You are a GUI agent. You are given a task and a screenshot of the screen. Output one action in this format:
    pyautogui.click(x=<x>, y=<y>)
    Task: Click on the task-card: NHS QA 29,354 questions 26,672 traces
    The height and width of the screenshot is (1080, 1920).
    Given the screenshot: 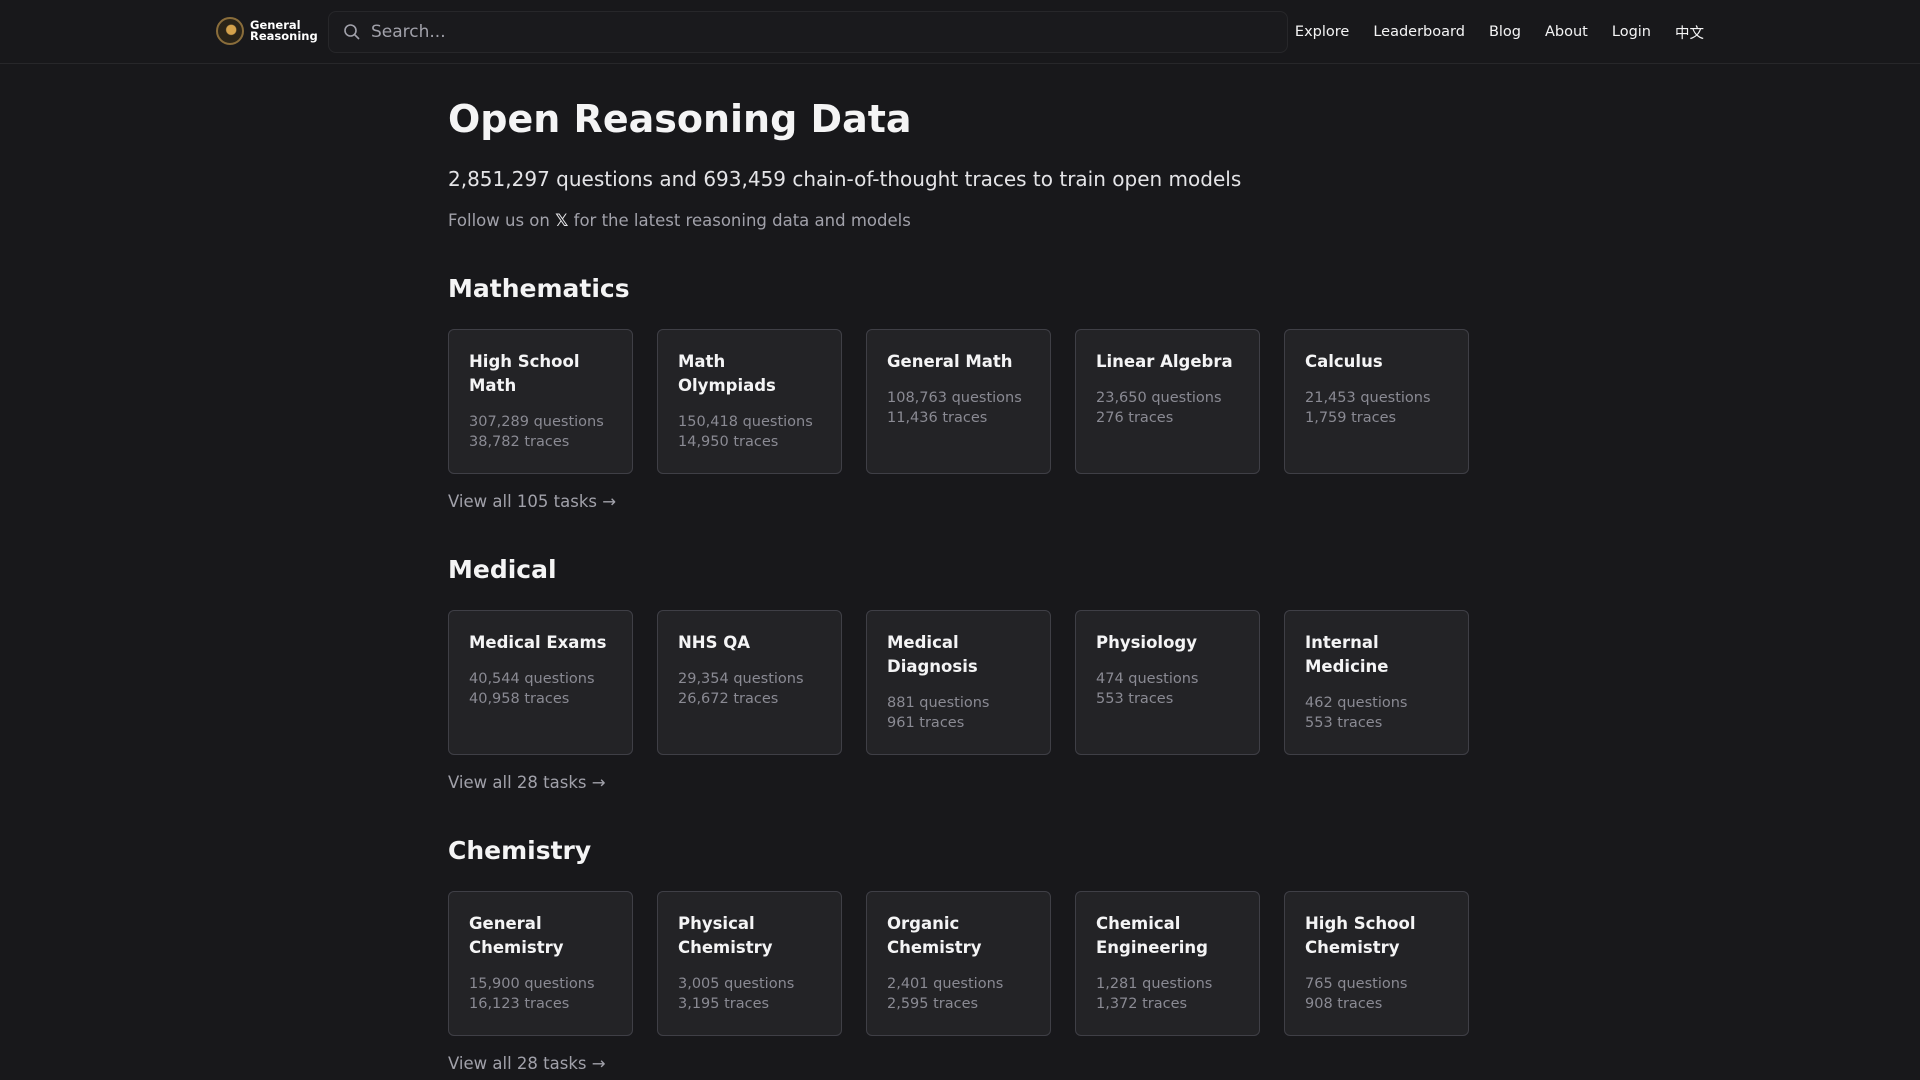 What is the action you would take?
    pyautogui.click(x=749, y=682)
    